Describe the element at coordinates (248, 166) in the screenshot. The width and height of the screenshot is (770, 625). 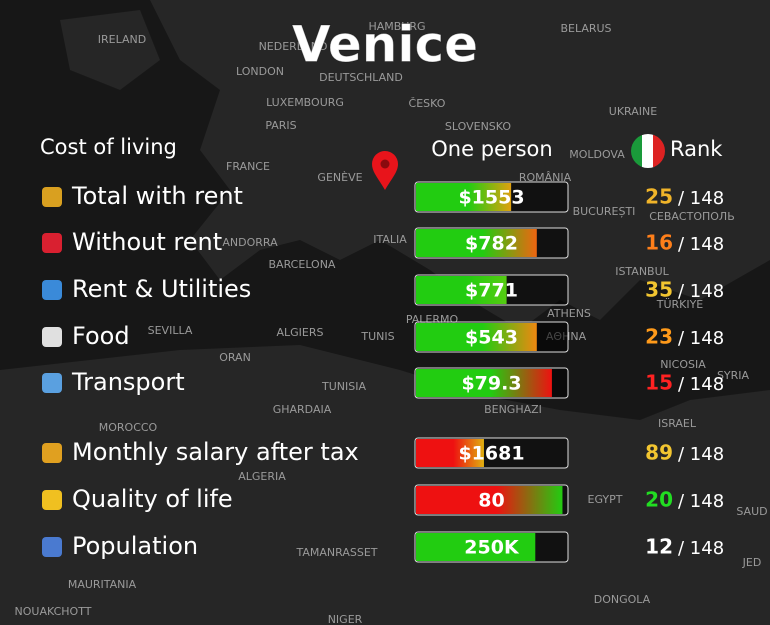
I see `map-label: FRANCE` at that location.